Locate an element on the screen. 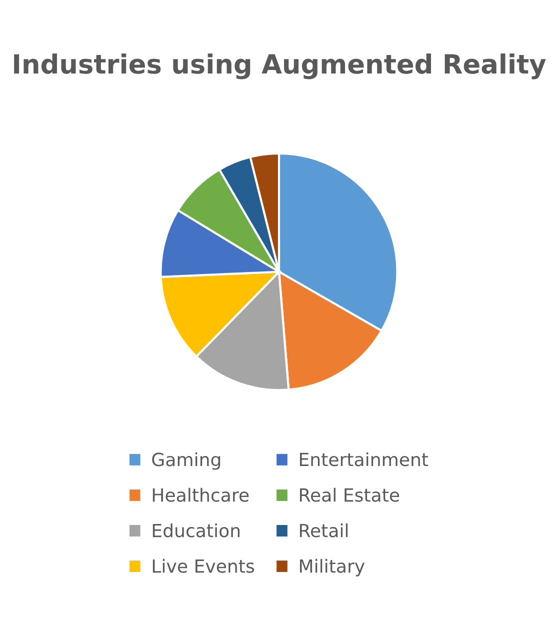 The width and height of the screenshot is (558, 632). legend-label: Education is located at coordinates (196, 530).